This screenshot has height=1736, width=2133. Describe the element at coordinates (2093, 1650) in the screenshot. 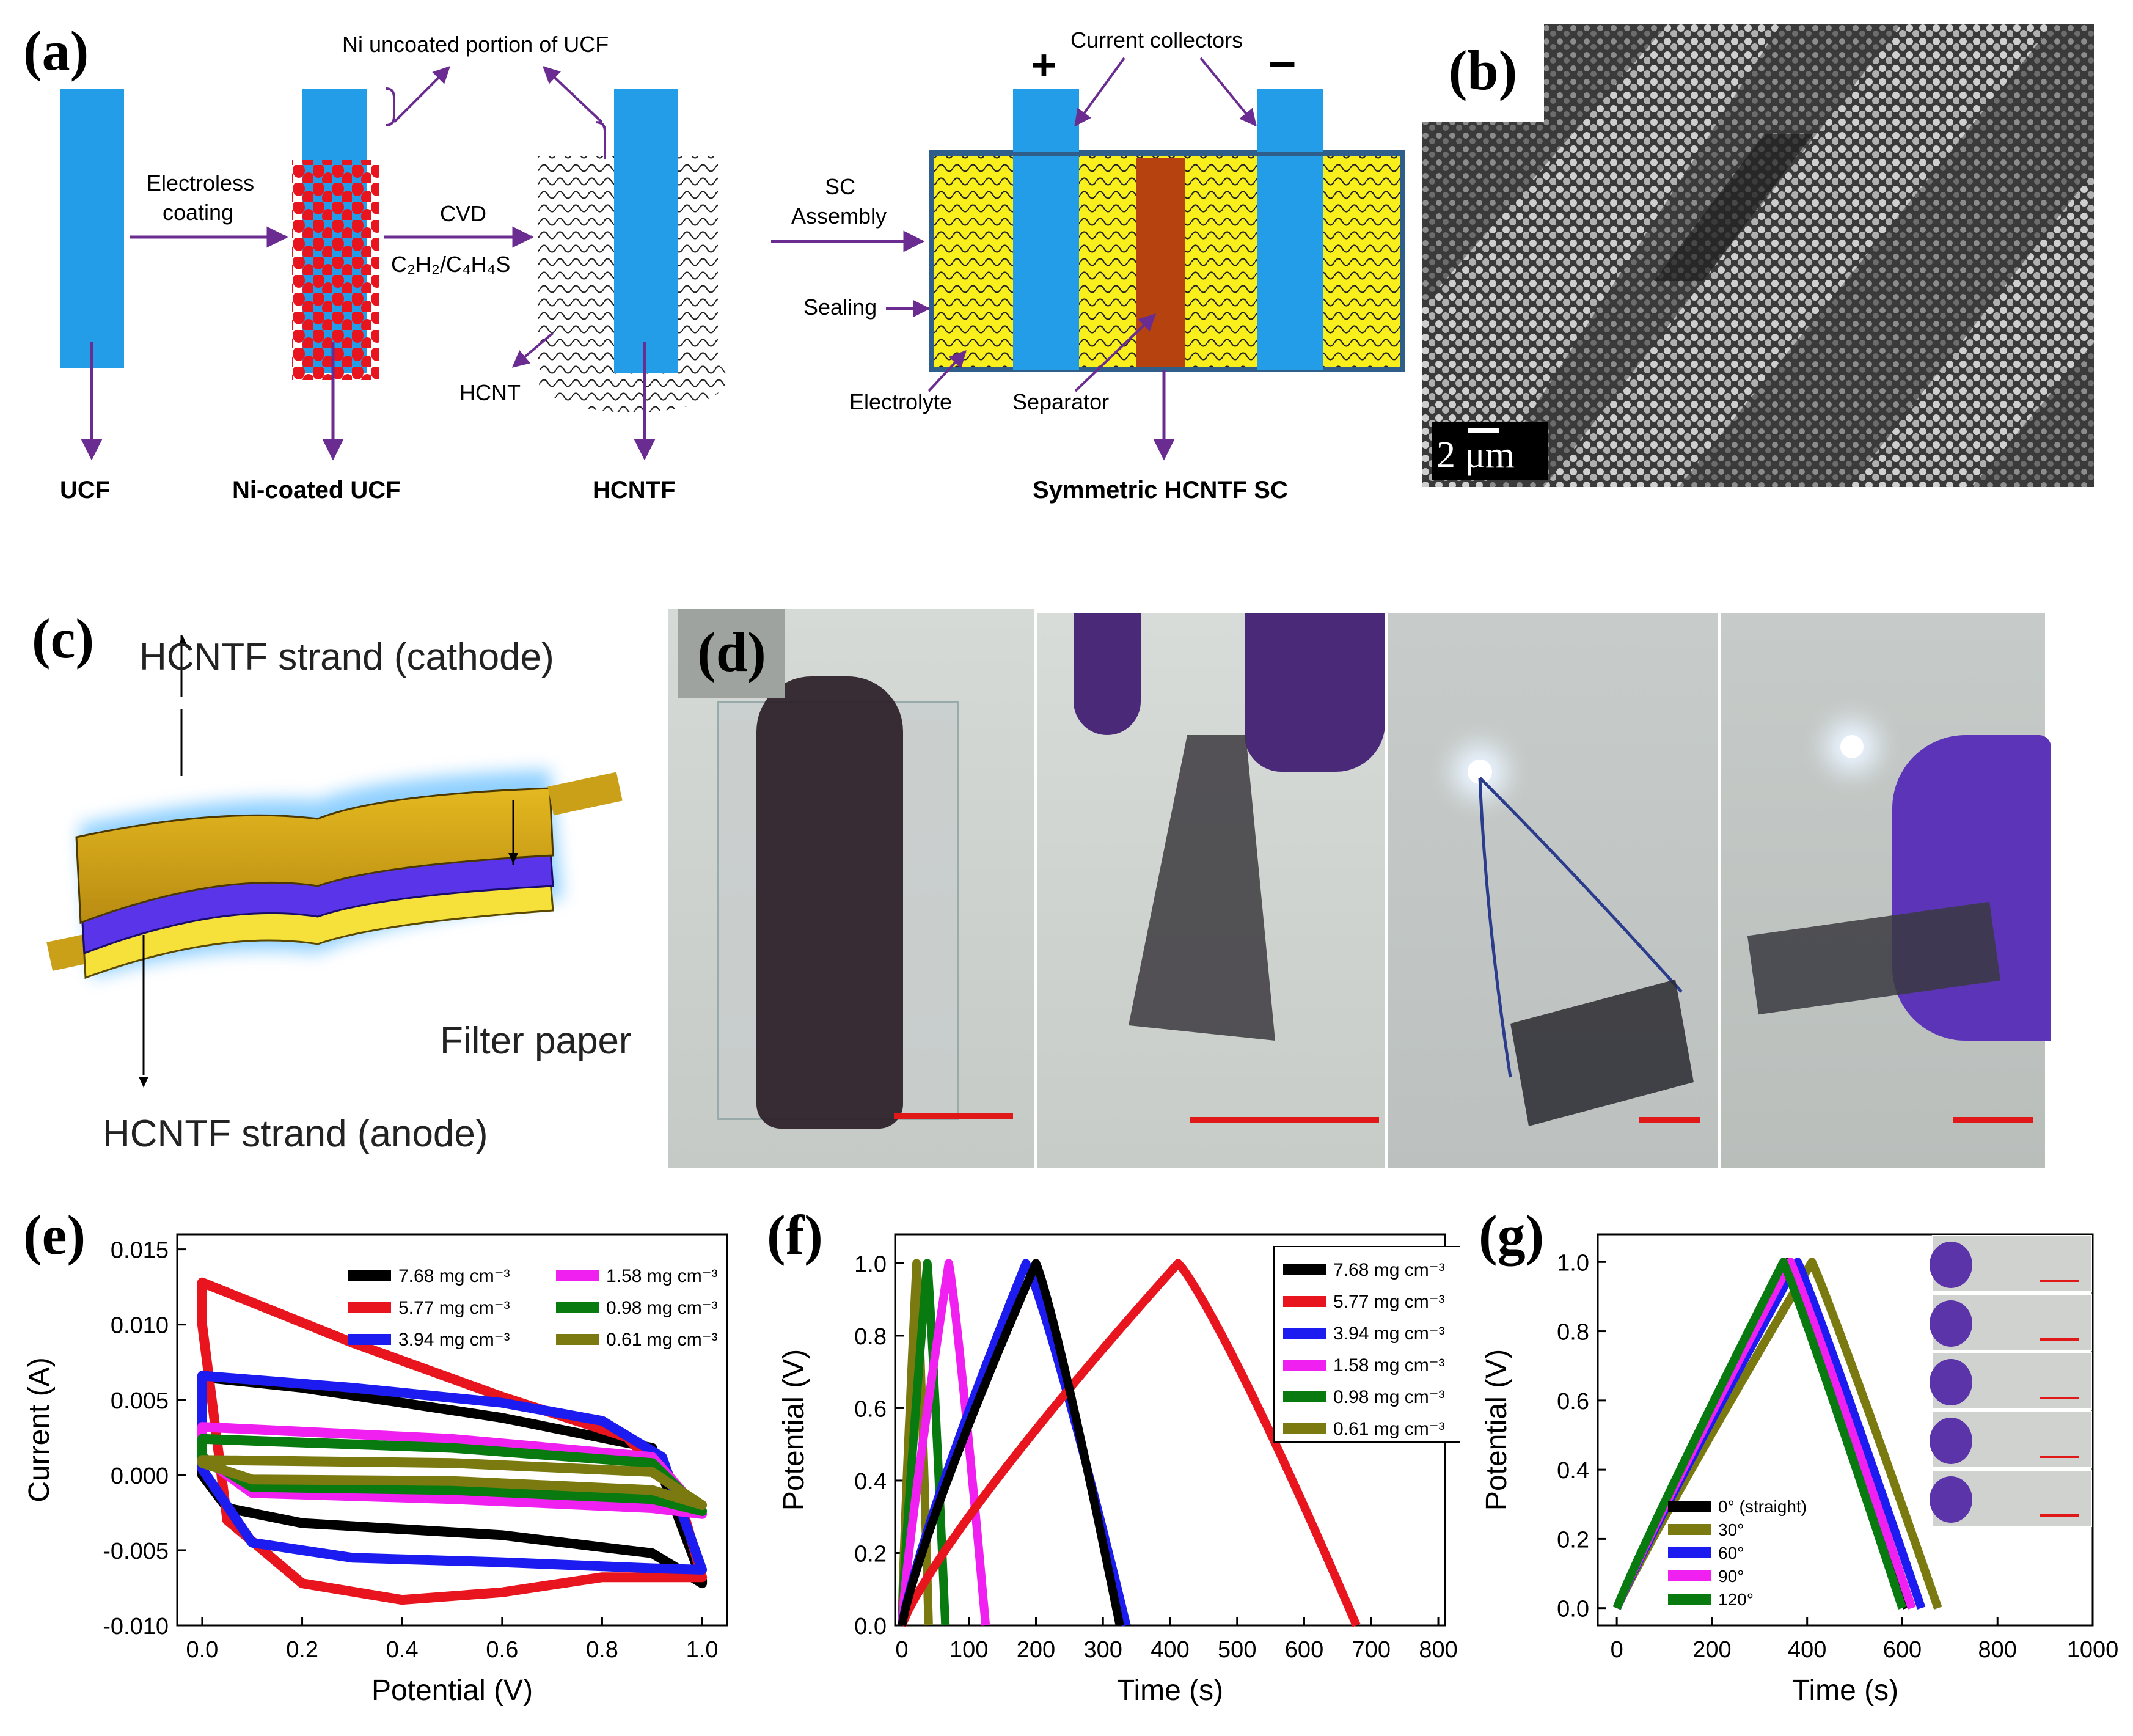

I see `x-tick-label: 1000` at that location.